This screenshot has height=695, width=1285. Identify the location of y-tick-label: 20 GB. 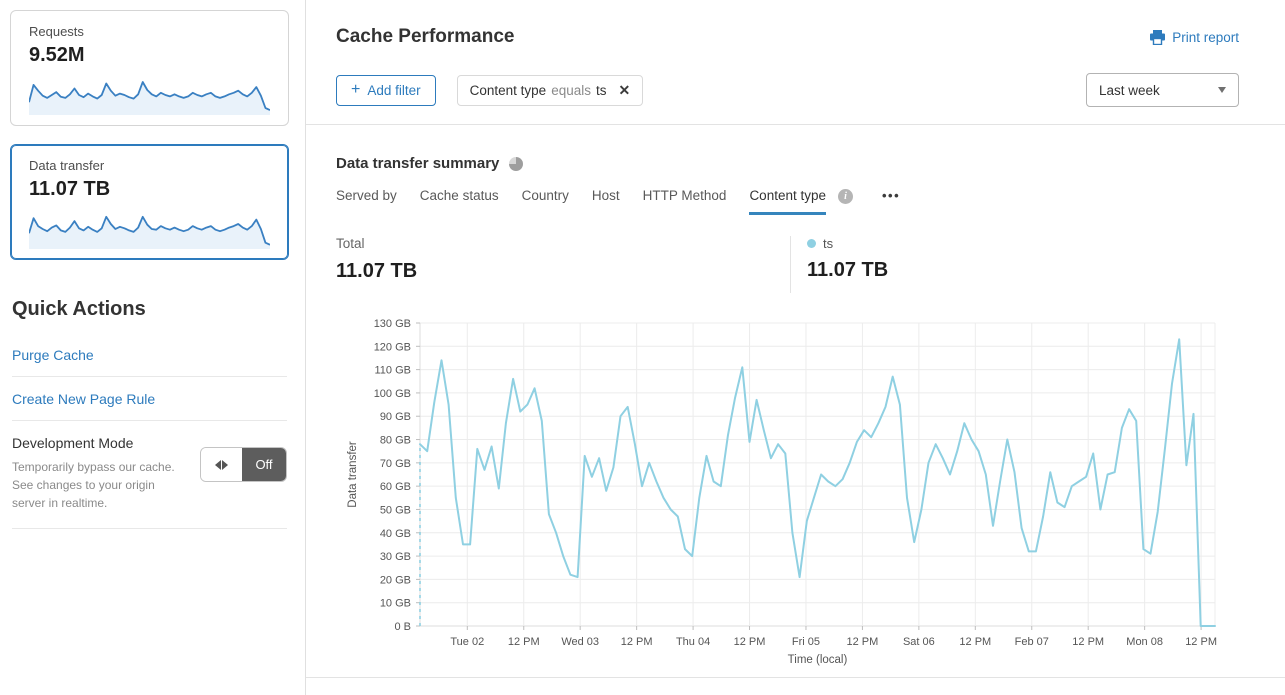
(395, 580).